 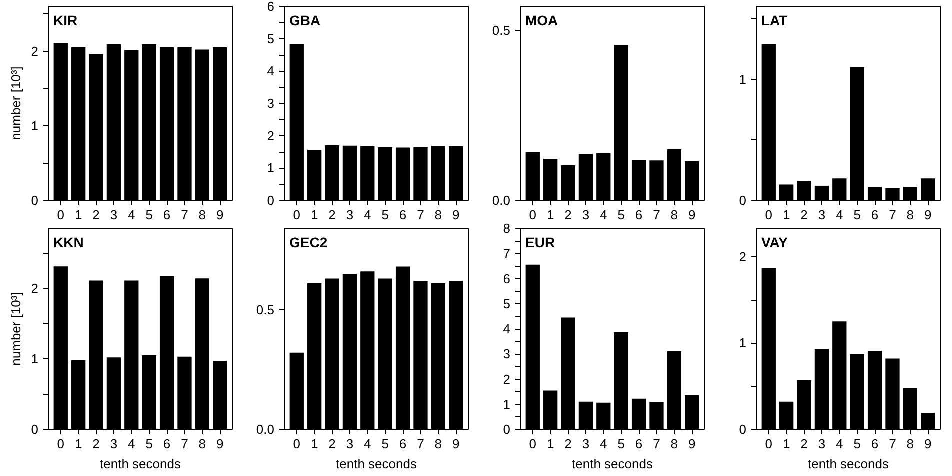 What do you see at coordinates (305, 20) in the screenshot?
I see `text: GBA` at bounding box center [305, 20].